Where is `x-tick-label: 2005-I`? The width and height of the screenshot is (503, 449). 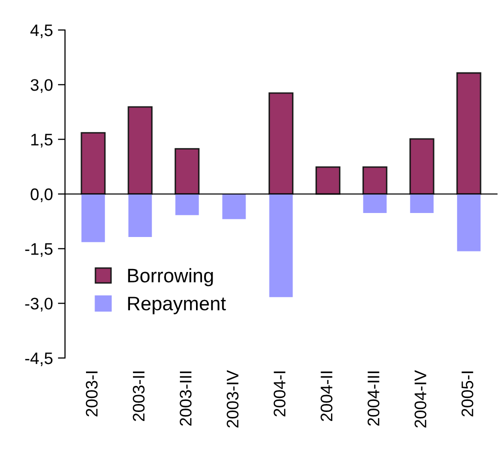 x-tick-label: 2005-I is located at coordinates (468, 394).